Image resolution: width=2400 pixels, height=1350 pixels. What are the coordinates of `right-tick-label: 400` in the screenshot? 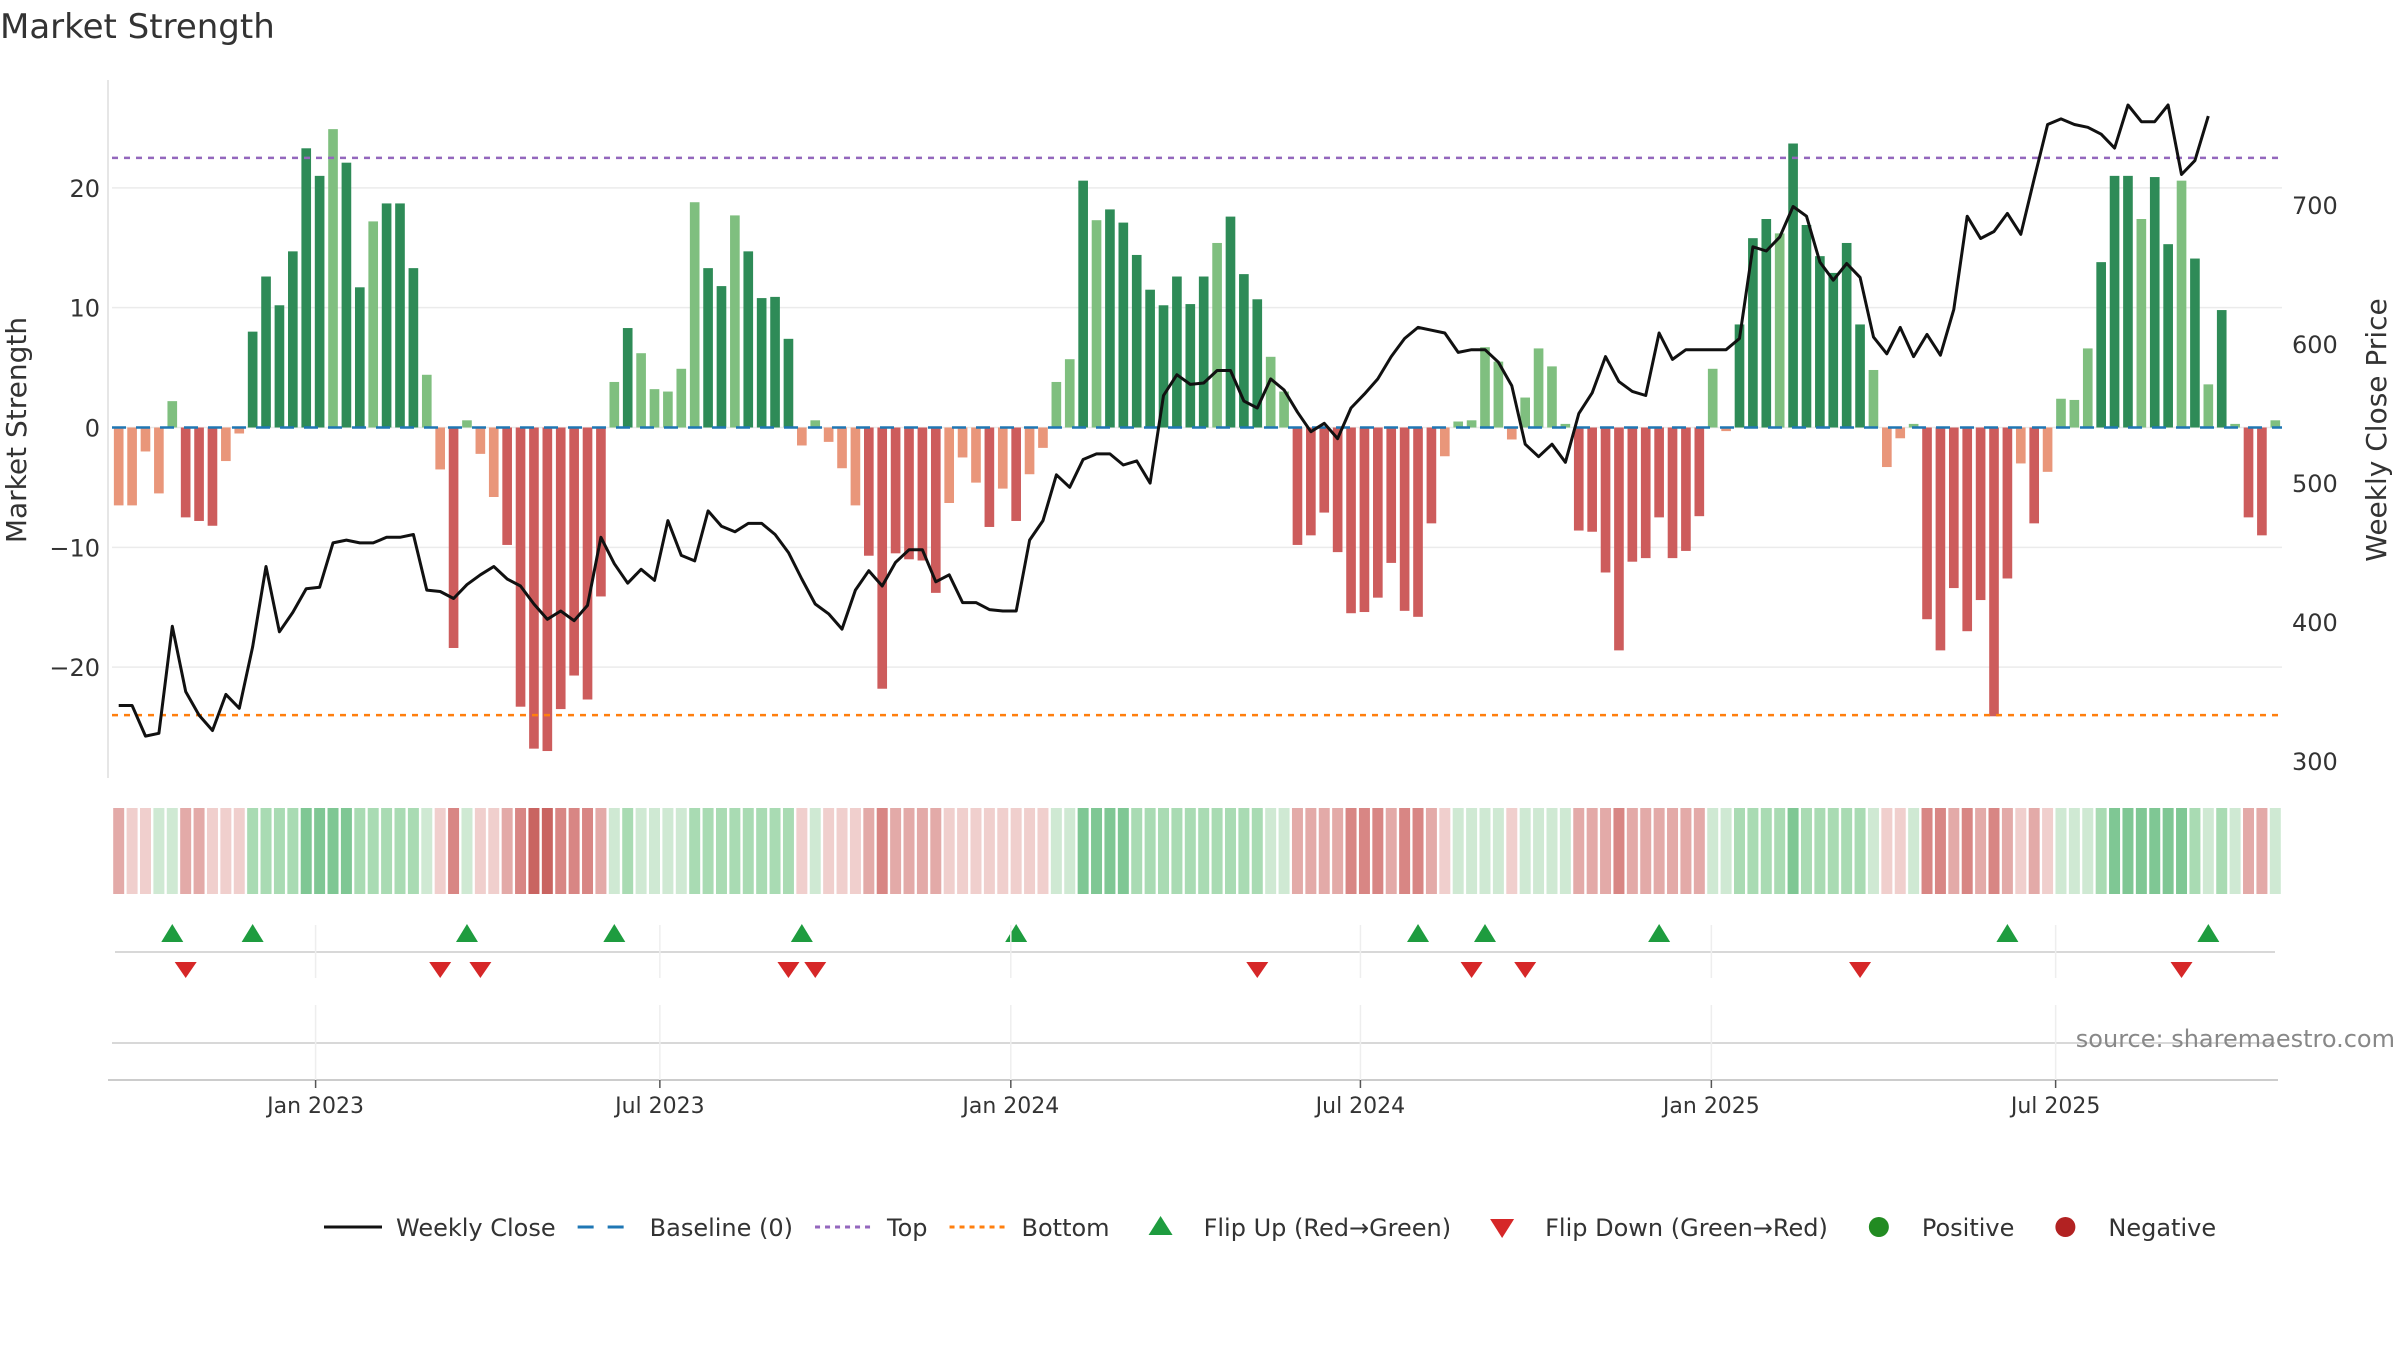 It's located at (2315, 623).